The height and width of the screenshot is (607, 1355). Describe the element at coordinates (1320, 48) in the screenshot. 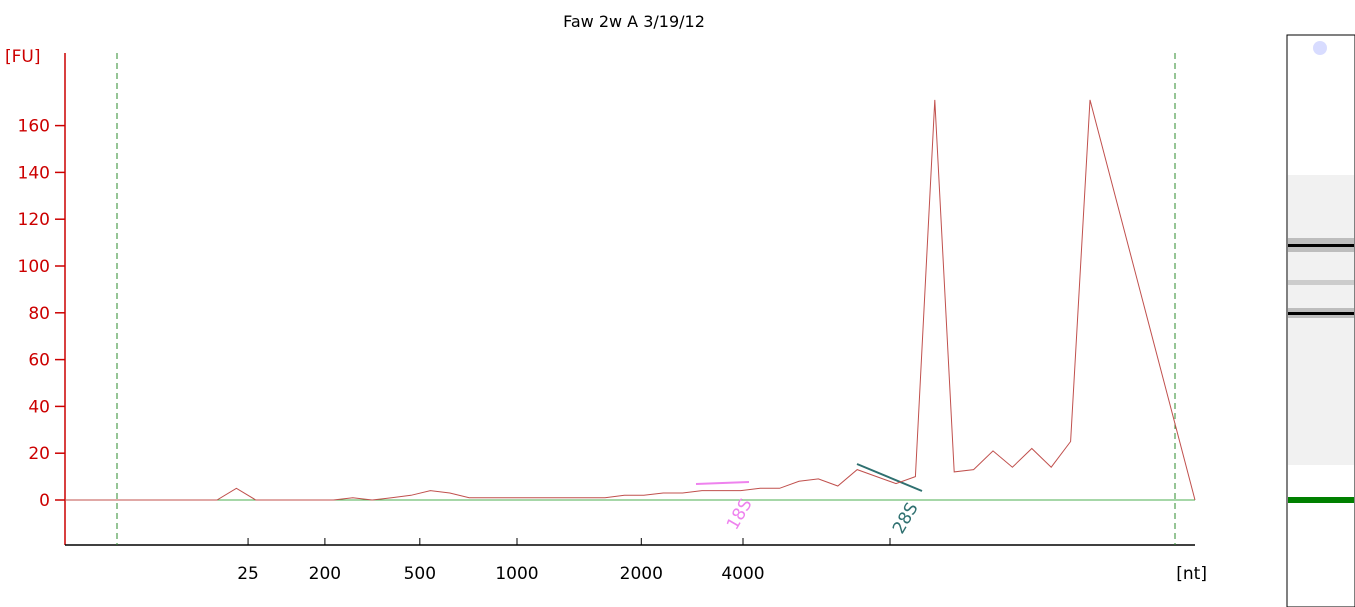

I see `dot-icon` at that location.